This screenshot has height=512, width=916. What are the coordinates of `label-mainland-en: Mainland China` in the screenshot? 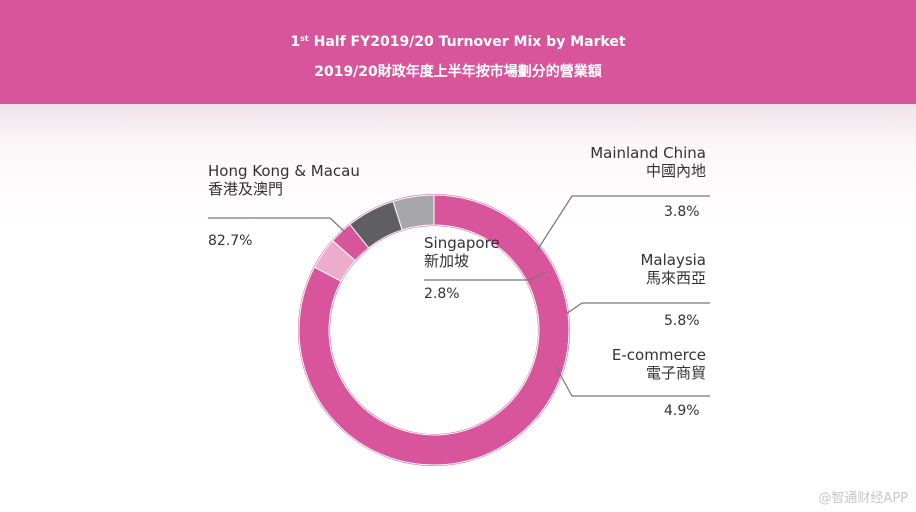 It's located at (648, 153).